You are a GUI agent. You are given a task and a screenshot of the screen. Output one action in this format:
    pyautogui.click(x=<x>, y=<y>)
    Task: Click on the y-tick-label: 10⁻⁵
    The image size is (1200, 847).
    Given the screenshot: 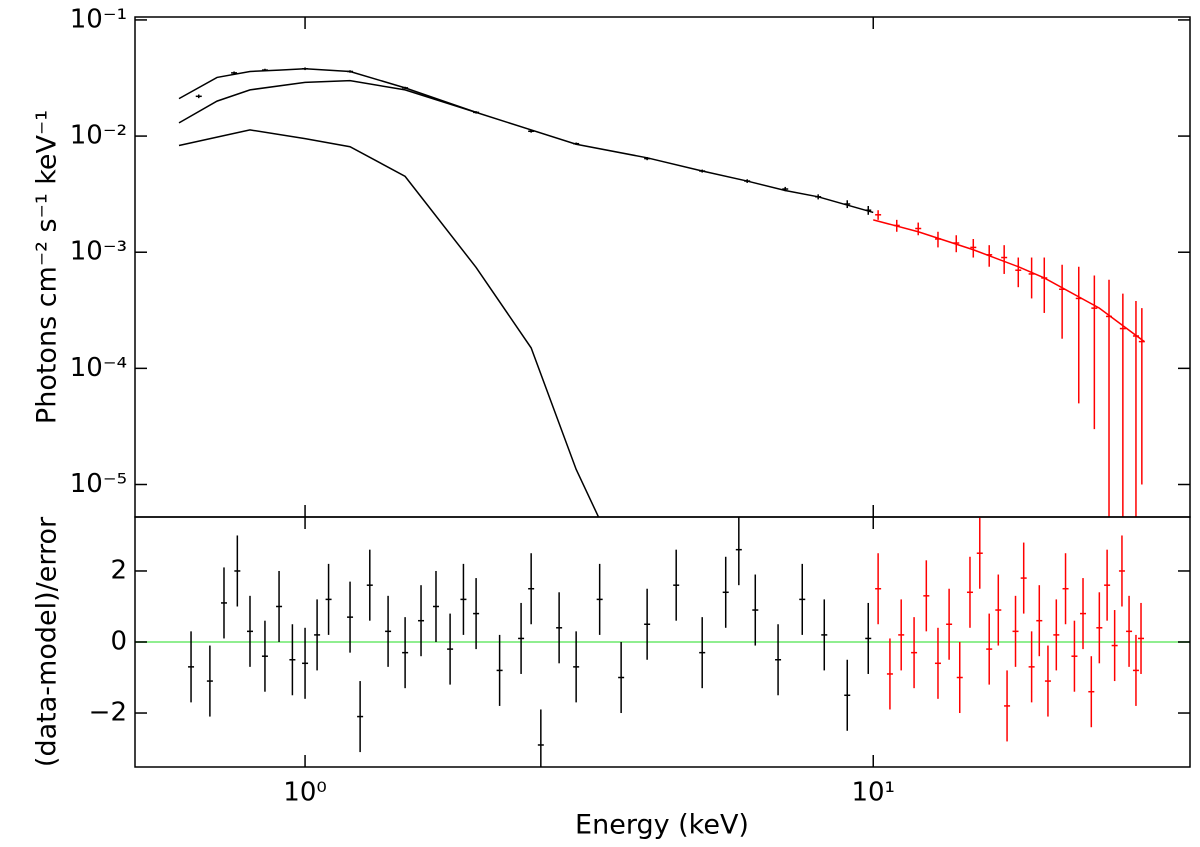 What is the action you would take?
    pyautogui.click(x=98, y=484)
    